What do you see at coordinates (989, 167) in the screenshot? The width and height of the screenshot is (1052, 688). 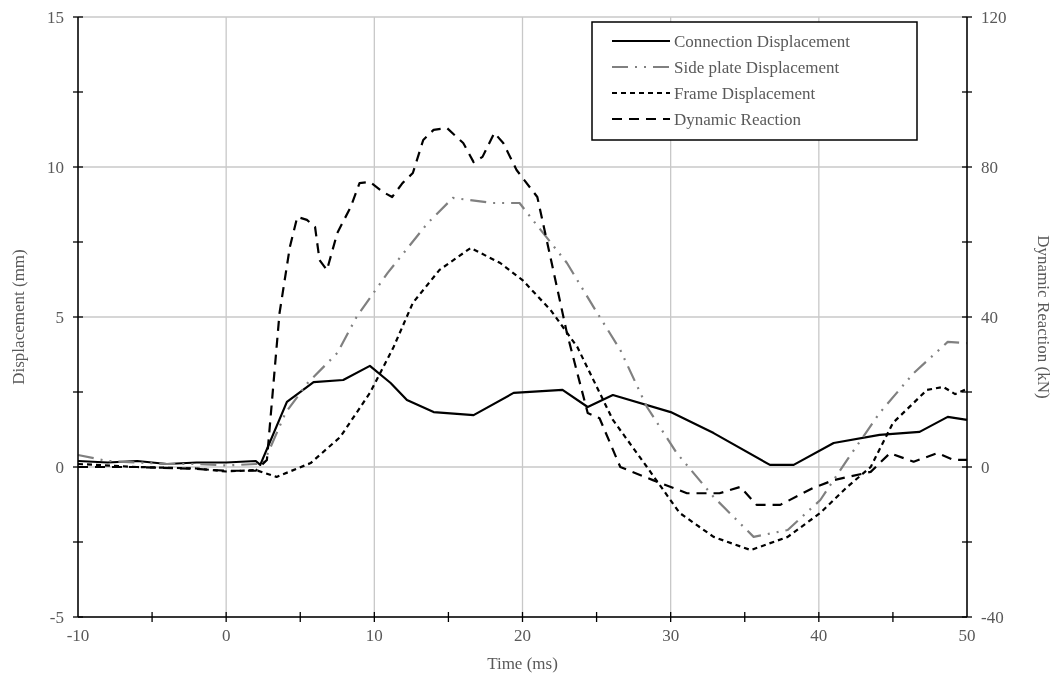 I see `y2-tick-label: 80` at bounding box center [989, 167].